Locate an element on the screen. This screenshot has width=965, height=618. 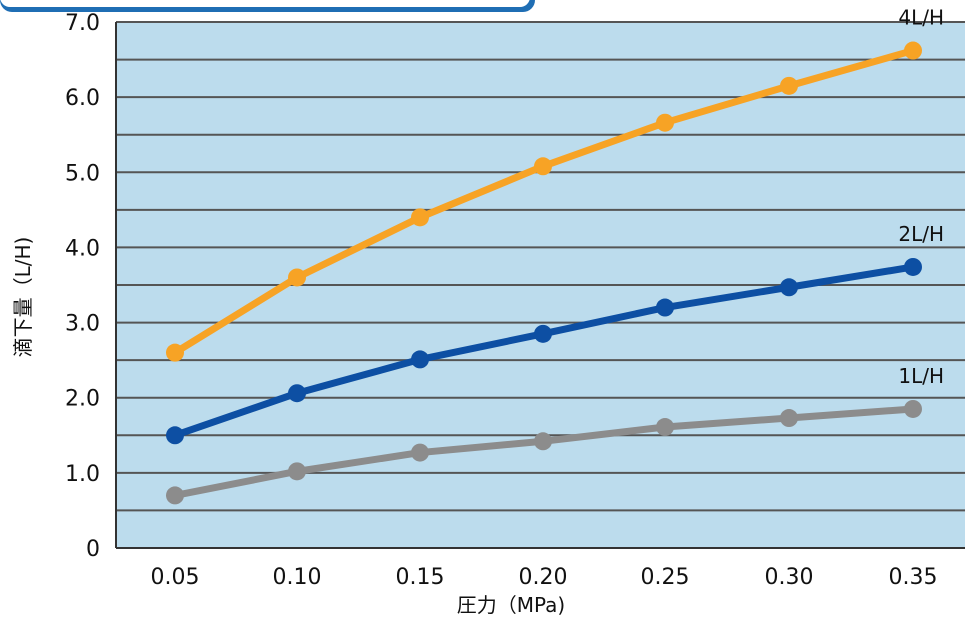
x-tick-label: 0.10 is located at coordinates (297, 577).